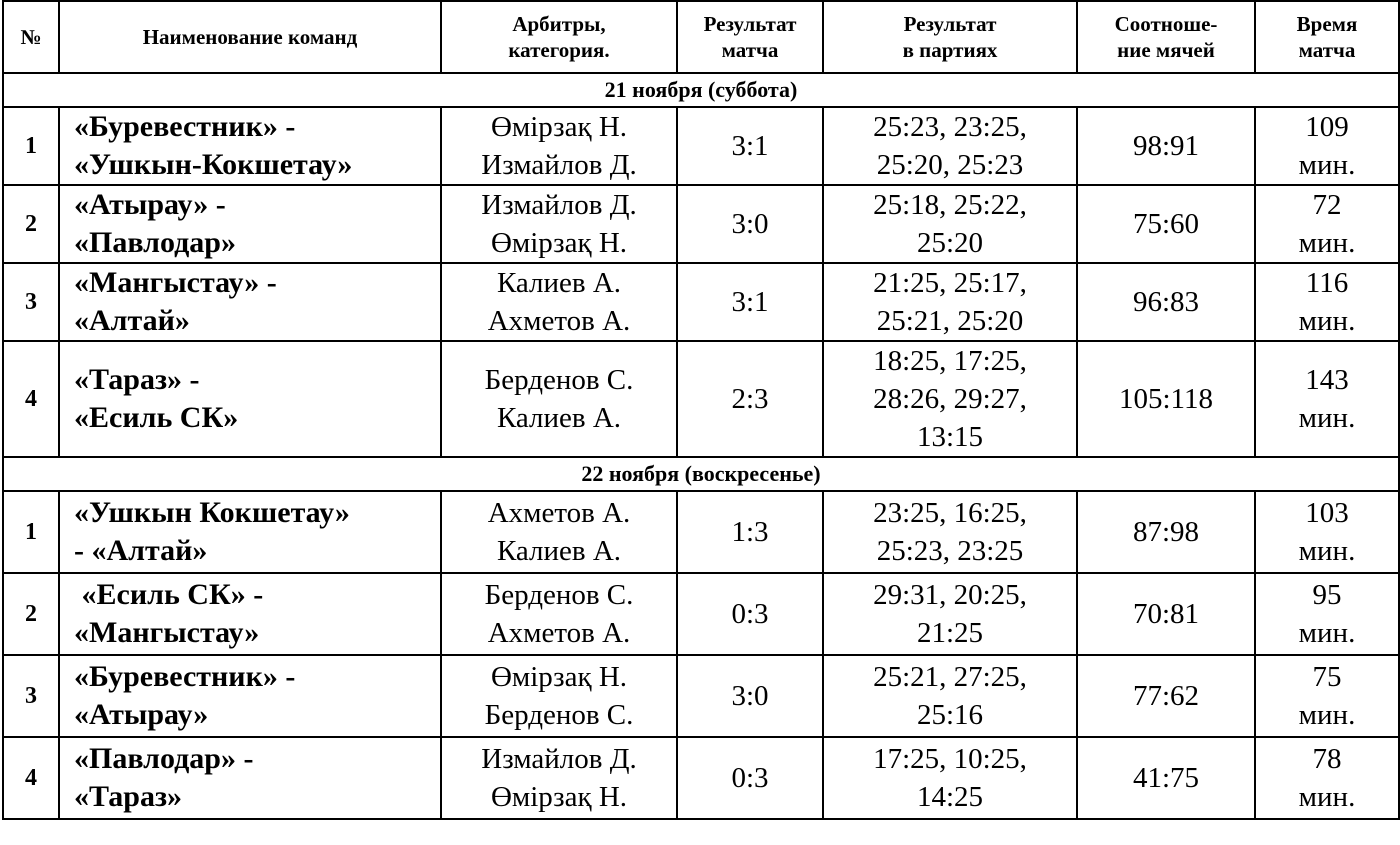 This screenshot has height=845, width=1400. I want to click on match-ratio: 87:98, so click(1166, 532).